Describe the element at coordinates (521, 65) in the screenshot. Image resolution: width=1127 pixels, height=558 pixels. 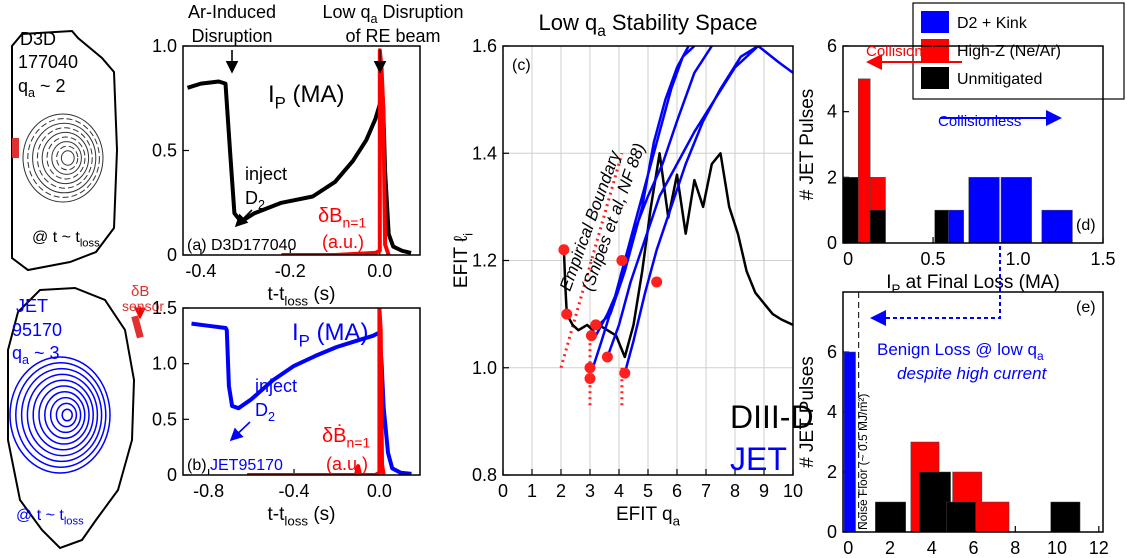
I see `annotation: (c)` at that location.